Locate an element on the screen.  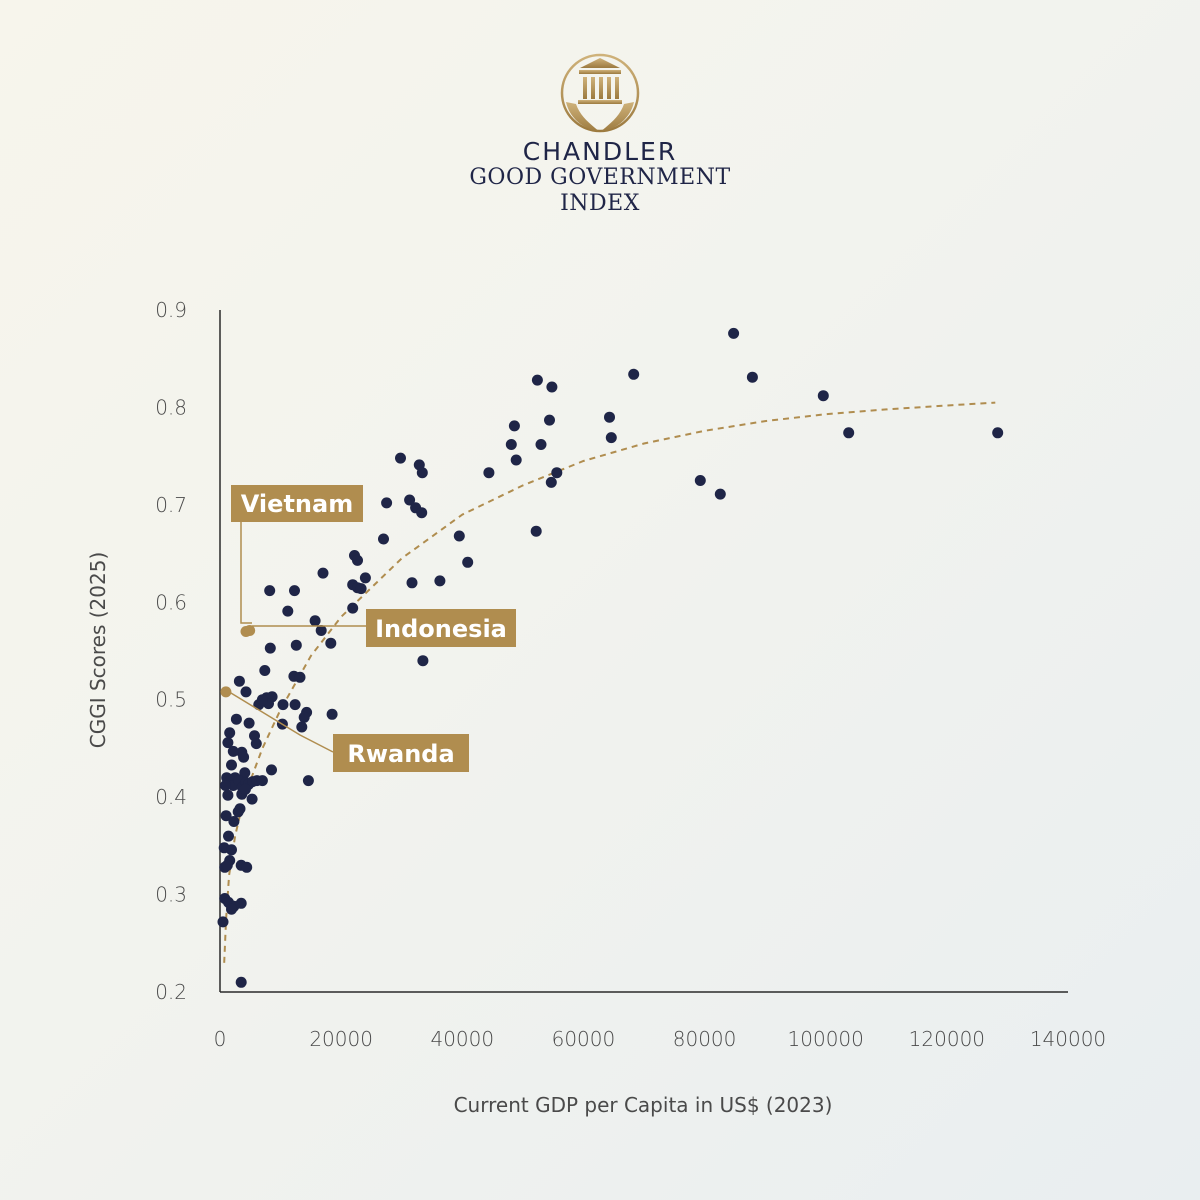
vietnam-leader-line is located at coordinates (246, 573).